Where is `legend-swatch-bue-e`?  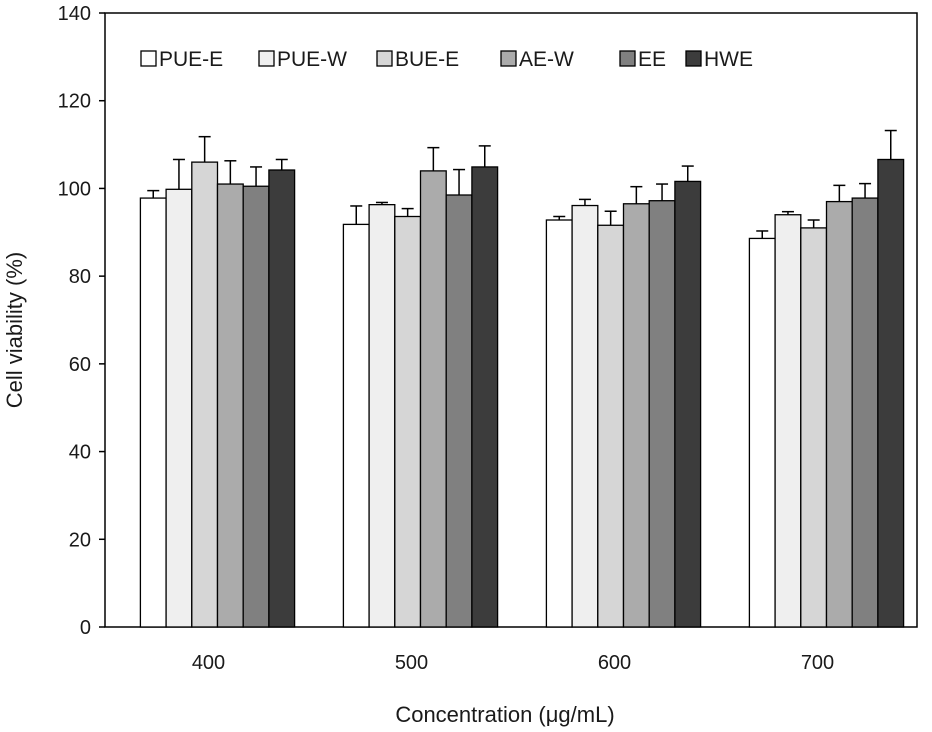
legend-swatch-bue-e is located at coordinates (384, 58).